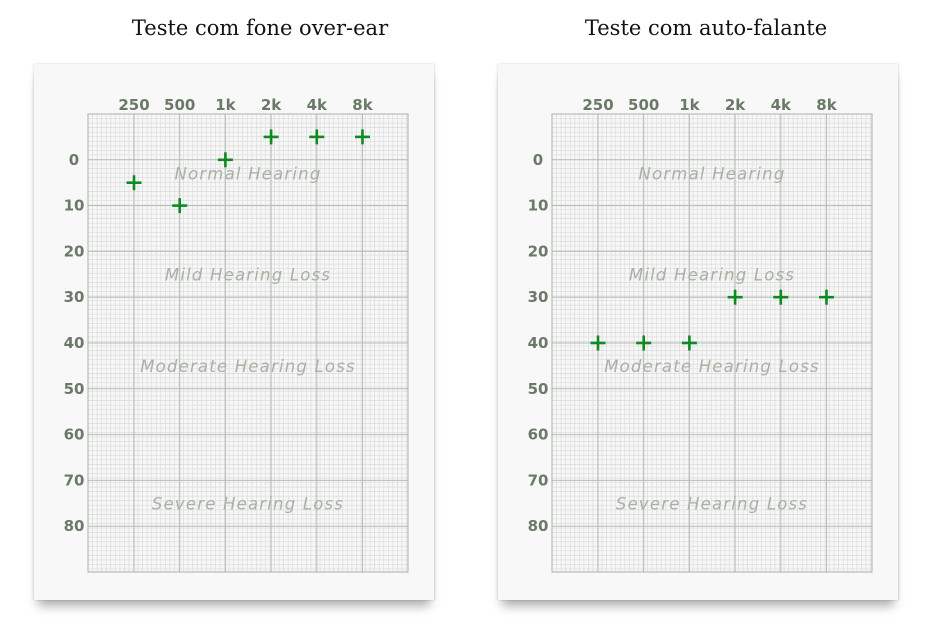 The width and height of the screenshot is (938, 635). Describe the element at coordinates (706, 28) in the screenshot. I see `panel-title-speaker: Teste com auto-falante` at that location.